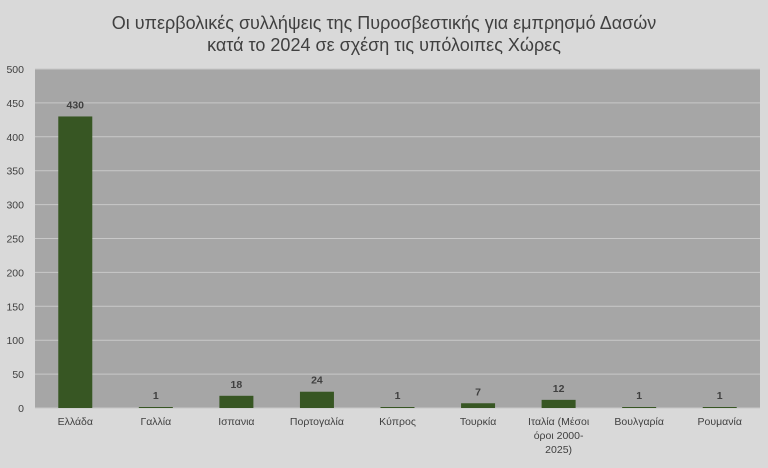 The image size is (768, 468). Describe the element at coordinates (15, 307) in the screenshot. I see `y-tick-label: 150` at that location.